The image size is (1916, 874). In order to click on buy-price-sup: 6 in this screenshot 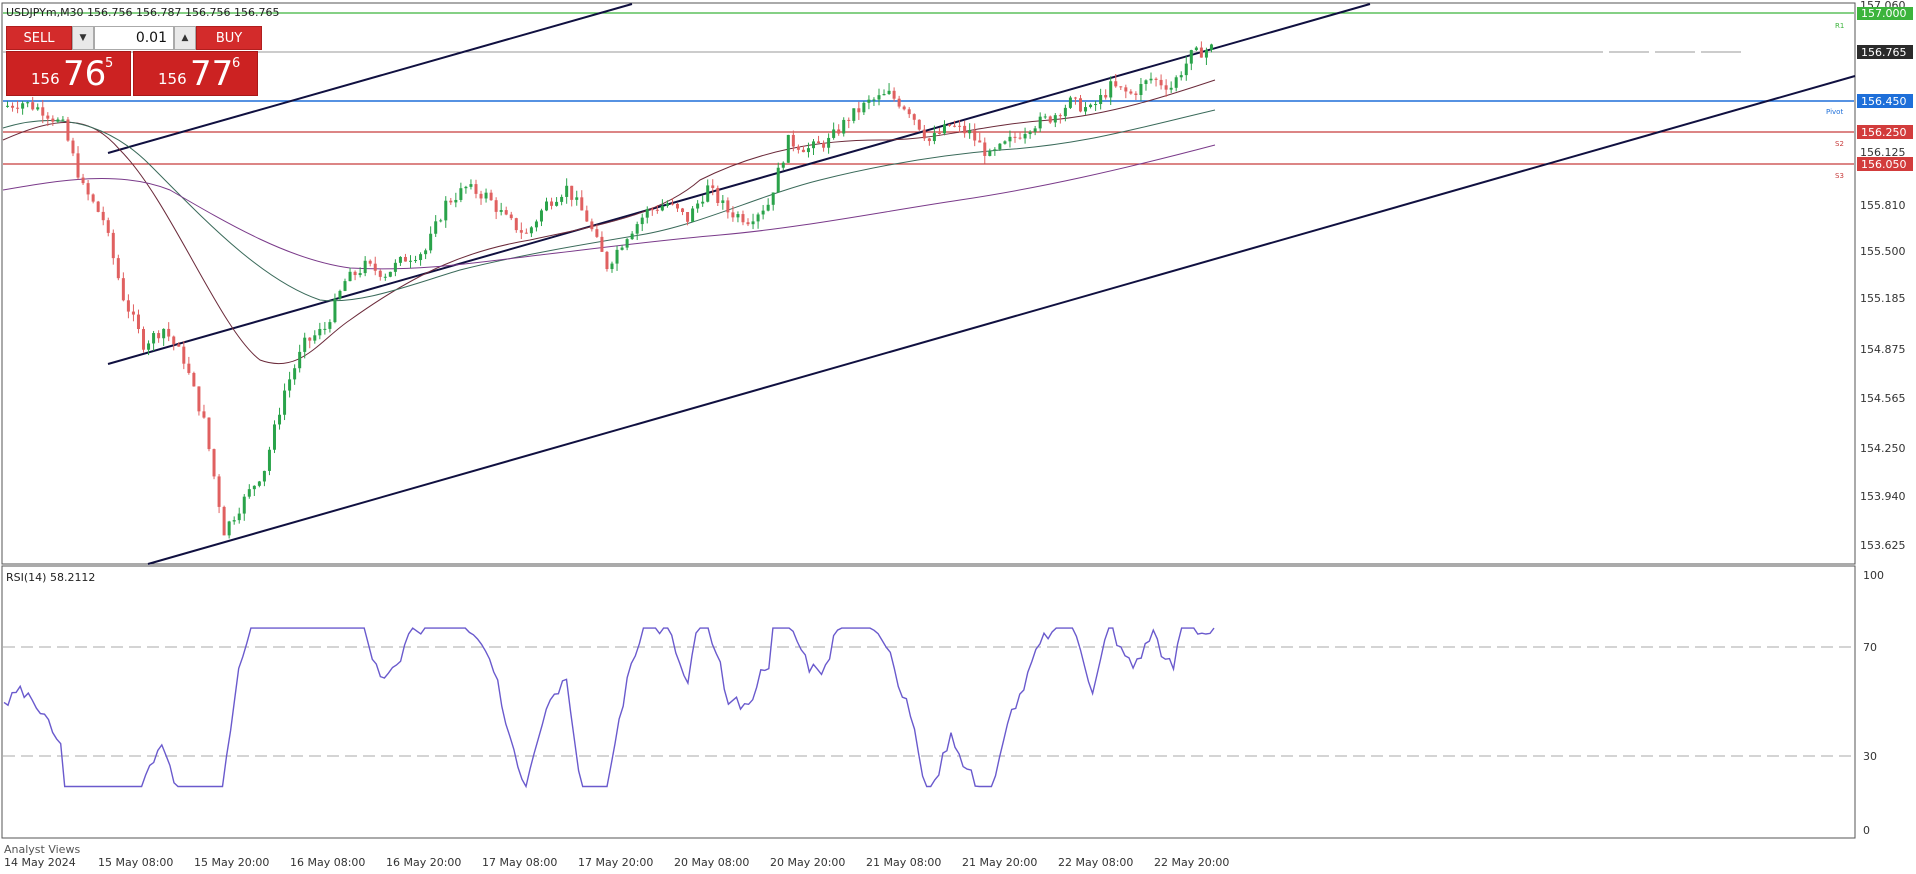, I will do `click(236, 63)`.